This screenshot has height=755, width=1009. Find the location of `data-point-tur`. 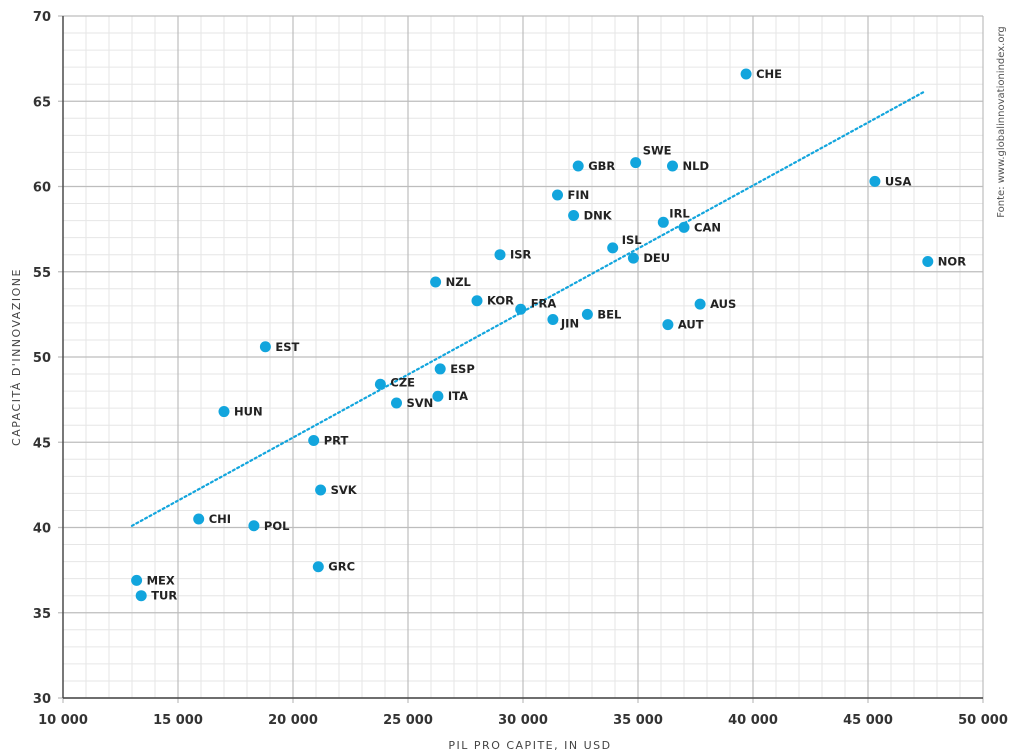

data-point-tur is located at coordinates (141, 596).